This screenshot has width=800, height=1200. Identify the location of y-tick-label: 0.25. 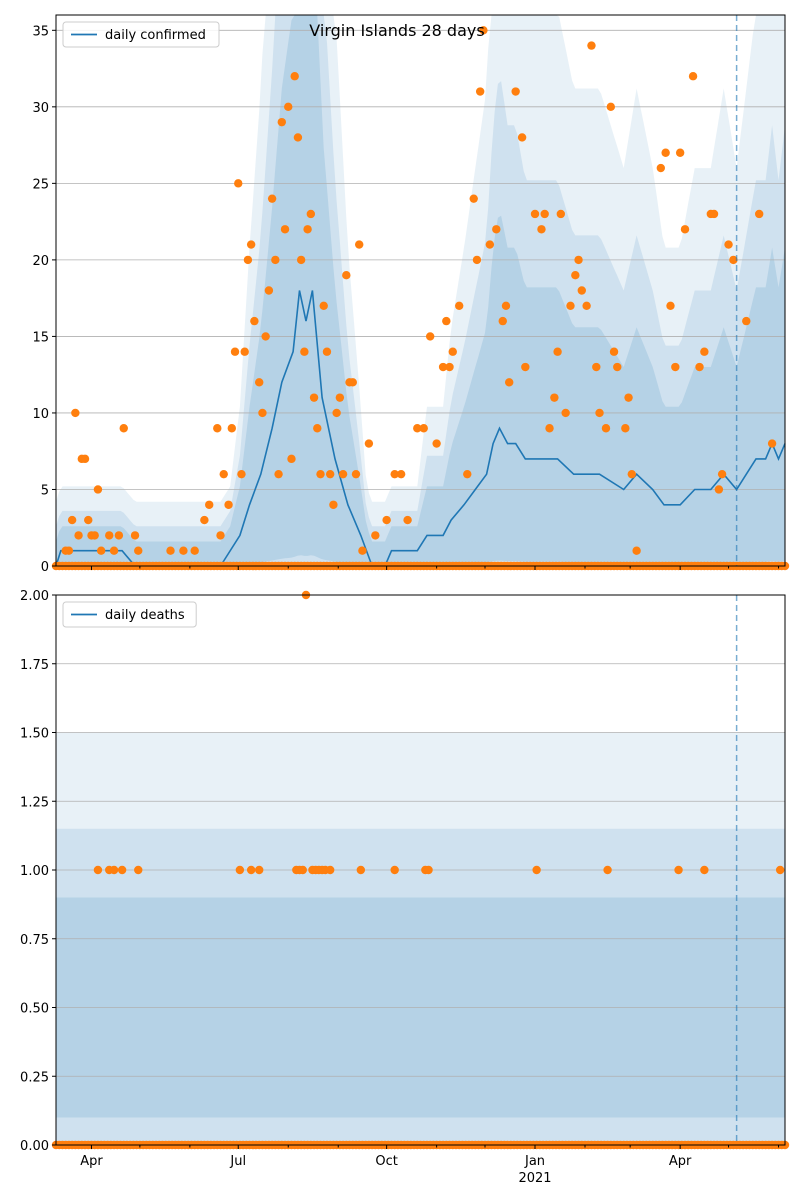
(34, 1077).